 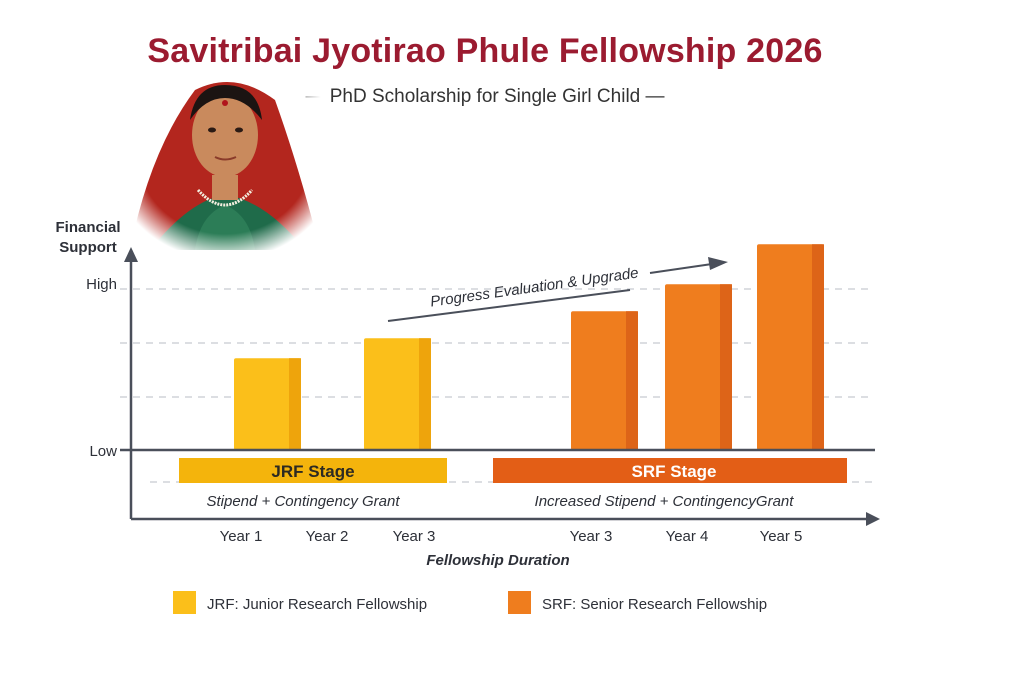 What do you see at coordinates (519, 602) in the screenshot?
I see `legend-swatch-srf` at bounding box center [519, 602].